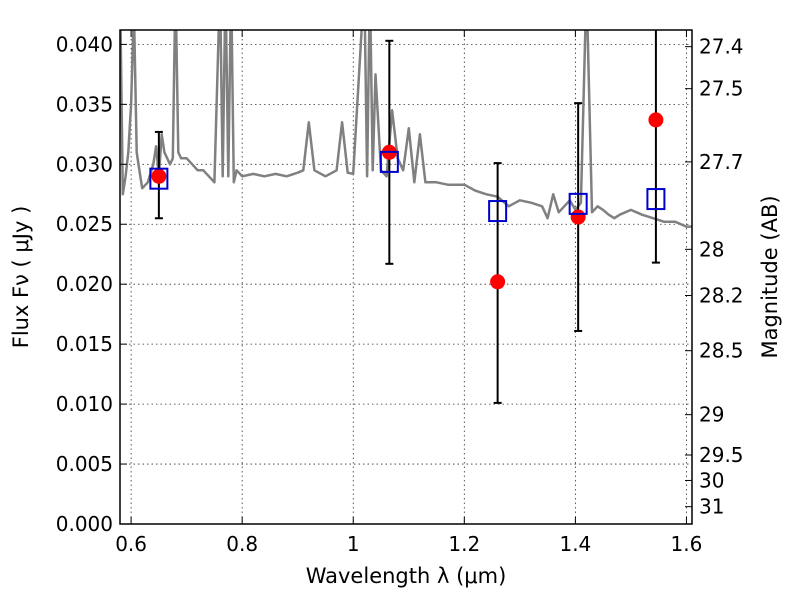  What do you see at coordinates (84, 404) in the screenshot?
I see `y-tick-label: 0.010` at bounding box center [84, 404].